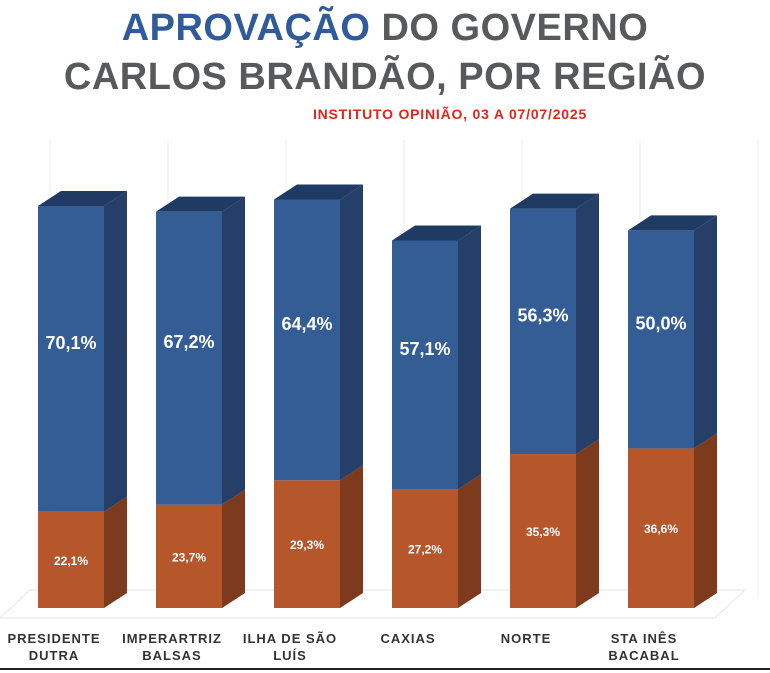  What do you see at coordinates (385, 77) in the screenshot?
I see `chart-title-line2: CARLOS BRANDÃO, POR REGIÃO` at bounding box center [385, 77].